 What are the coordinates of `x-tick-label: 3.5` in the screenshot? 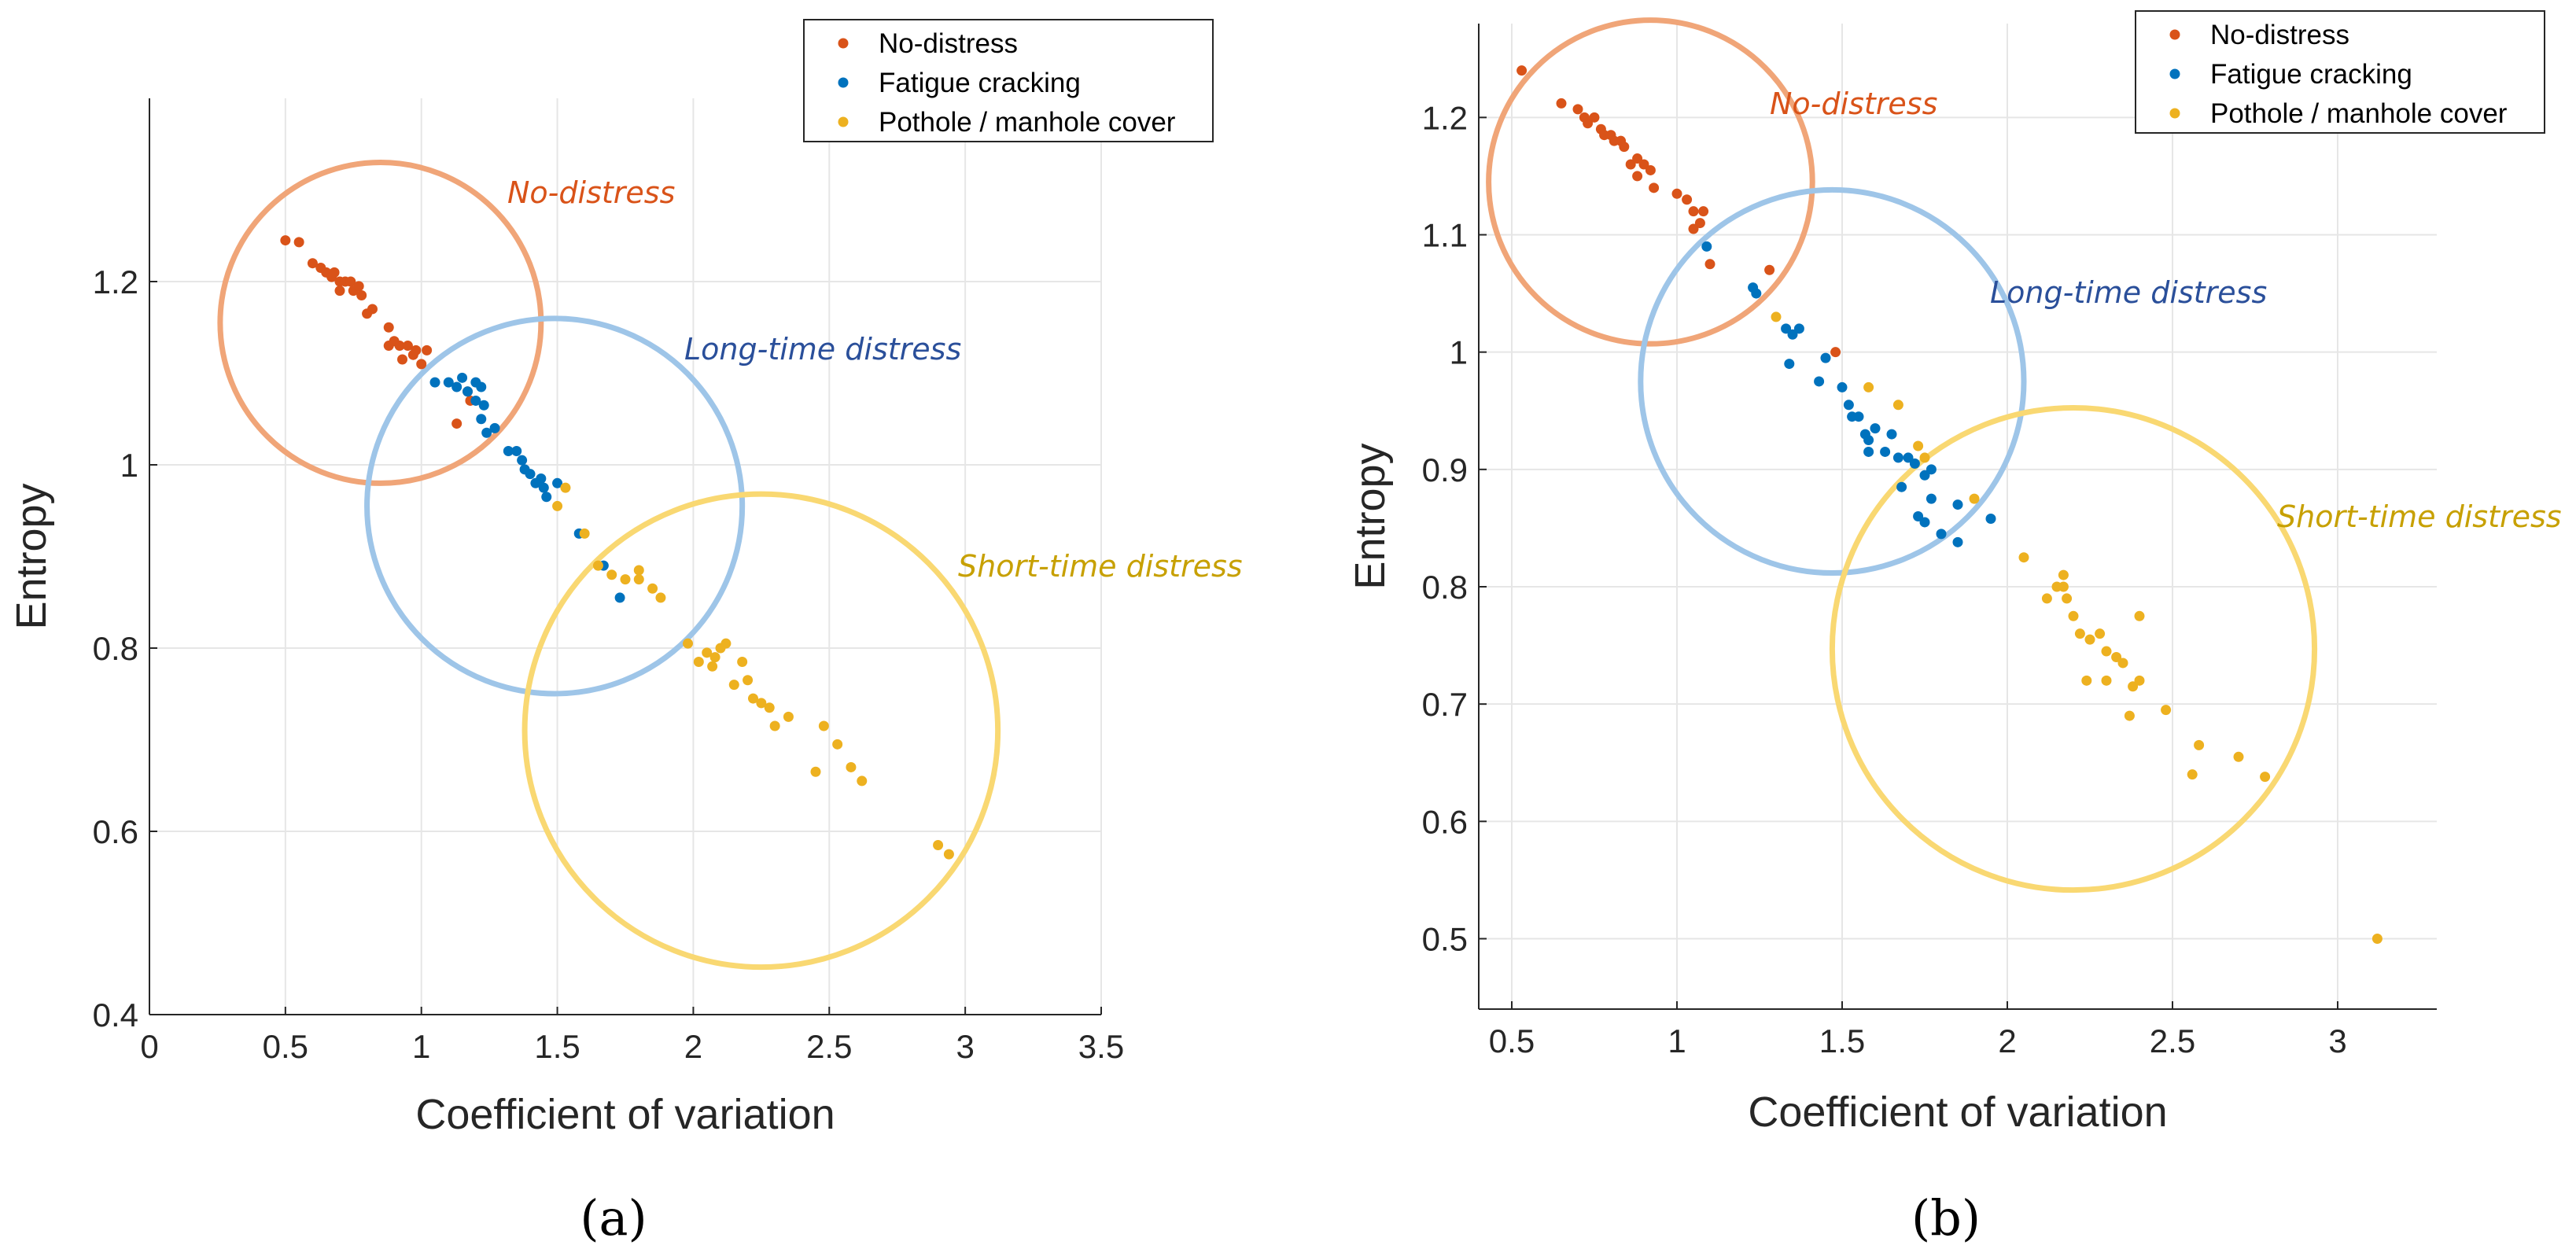 It's located at (1101, 1046).